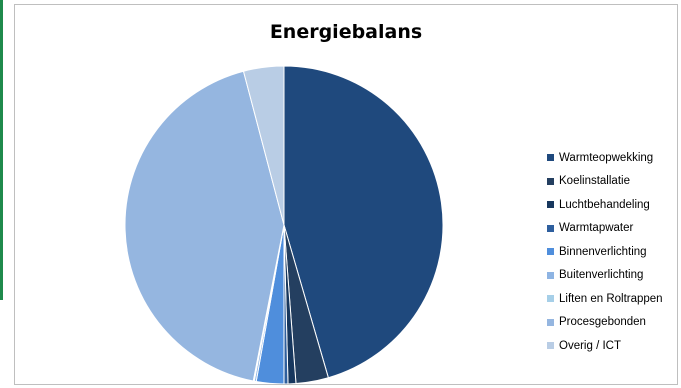 This screenshot has width=681, height=388. Describe the element at coordinates (1, 150) in the screenshot. I see `window-left-accent` at that location.